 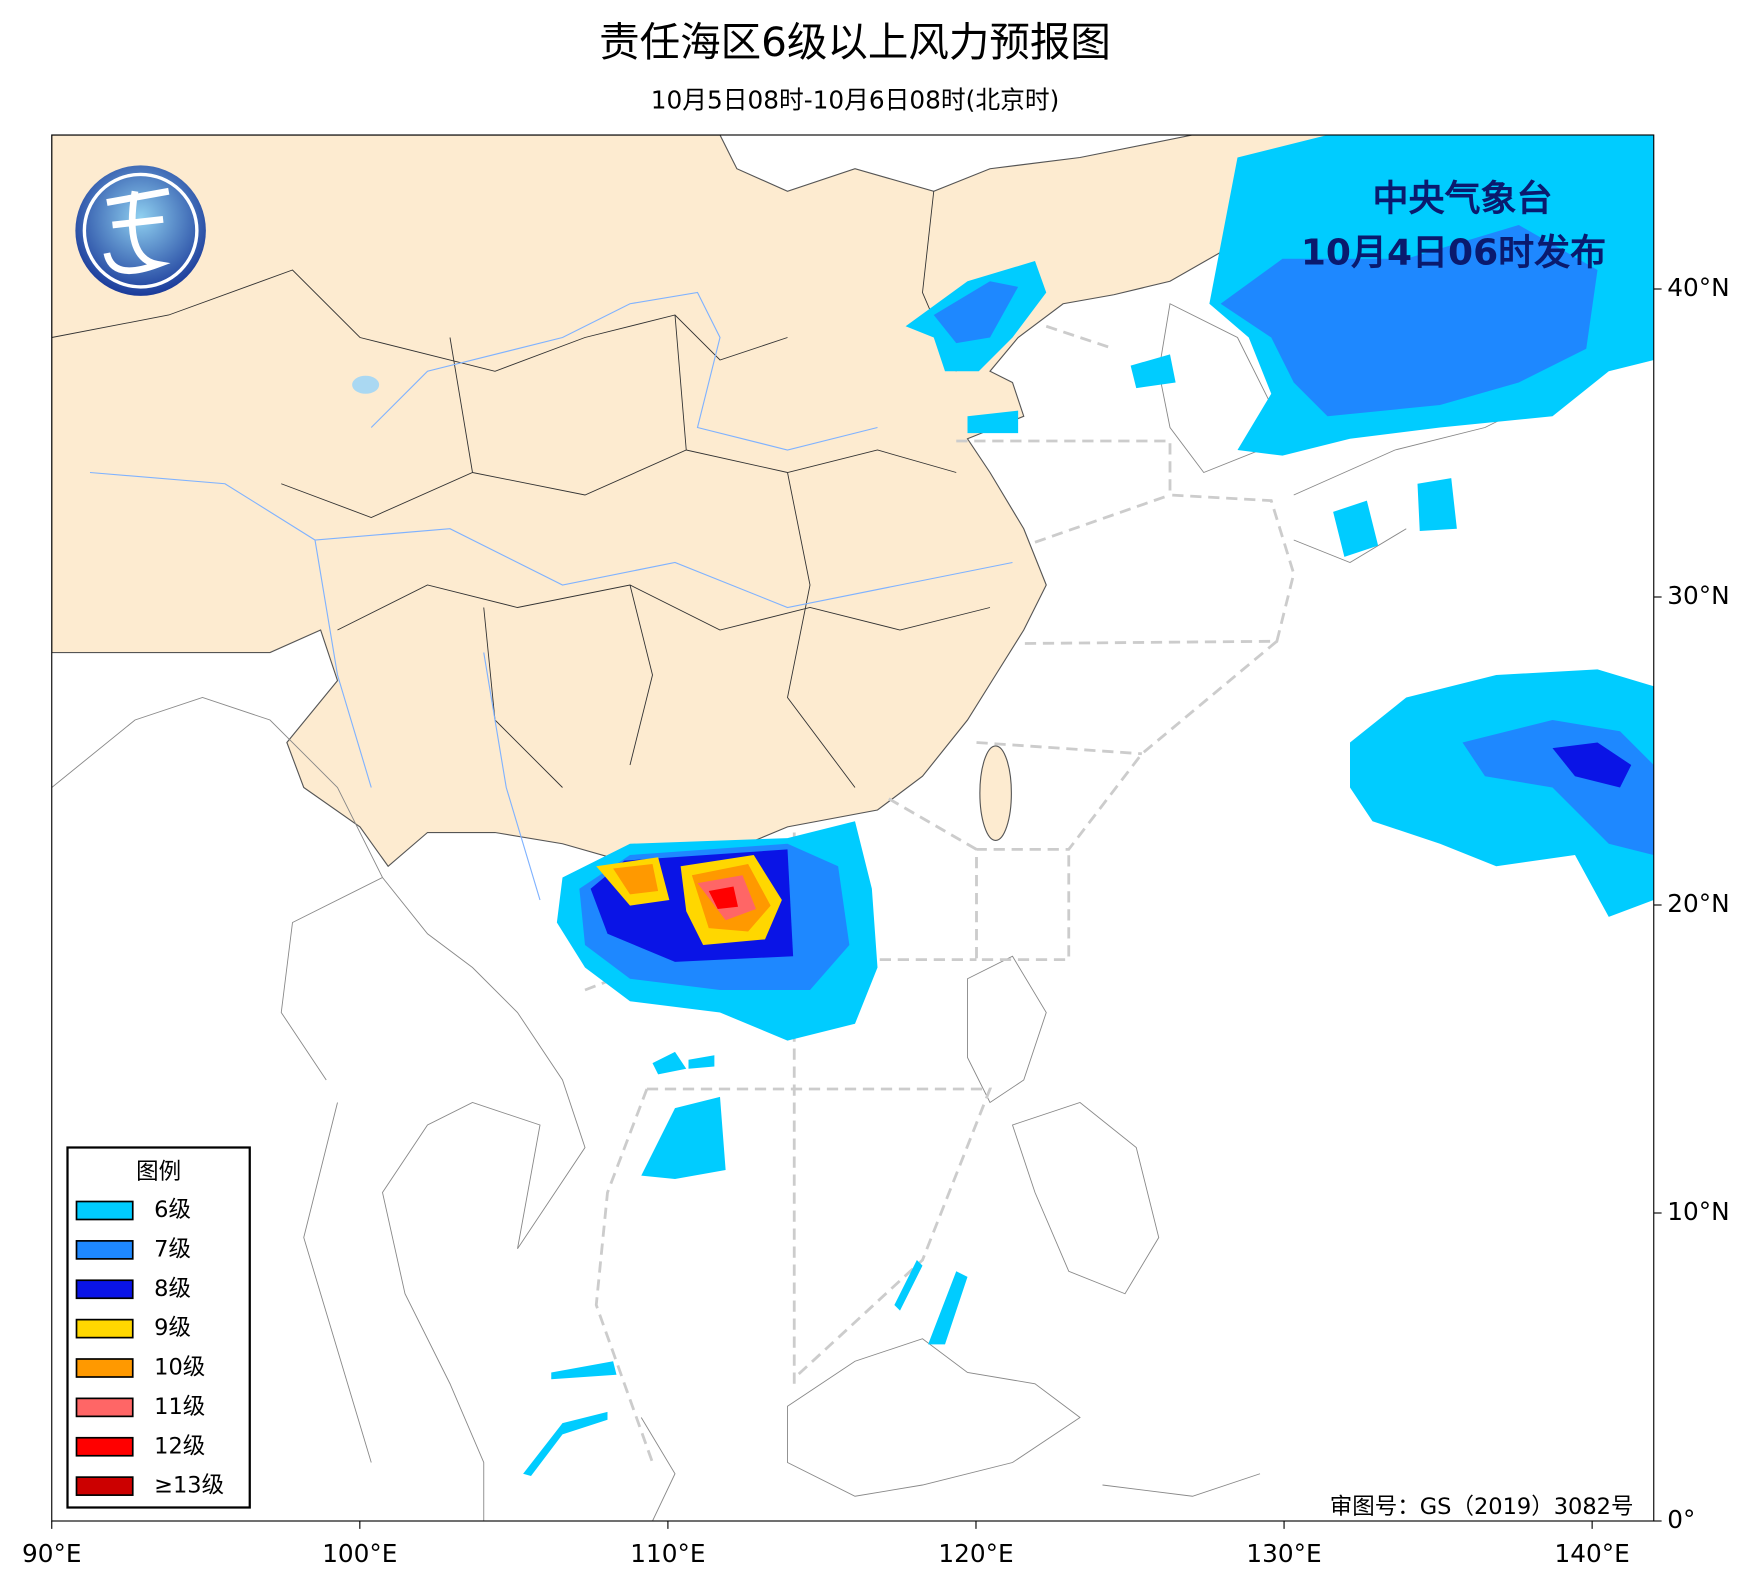 What do you see at coordinates (855, 99) in the screenshot?
I see `subtitle: 10月5日08时-10月6日08时(北京时)` at bounding box center [855, 99].